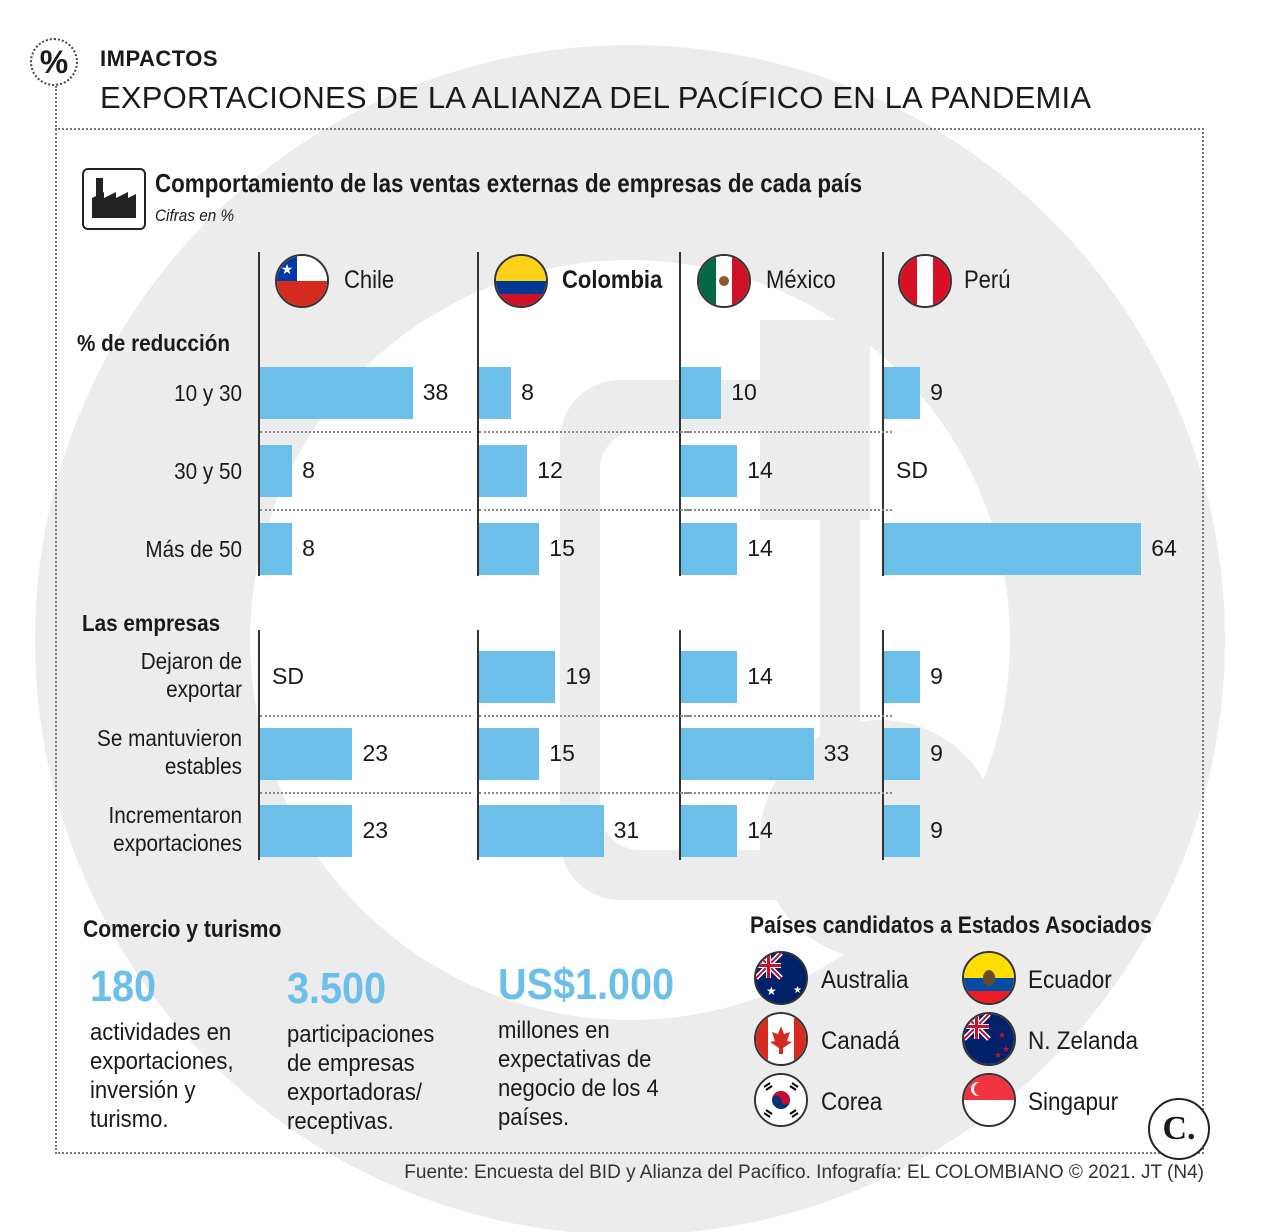 Image resolution: width=1280 pixels, height=1232 pixels. What do you see at coordinates (1083, 1041) in the screenshot?
I see `candidate-label-new-zealand: N. Zelanda` at bounding box center [1083, 1041].